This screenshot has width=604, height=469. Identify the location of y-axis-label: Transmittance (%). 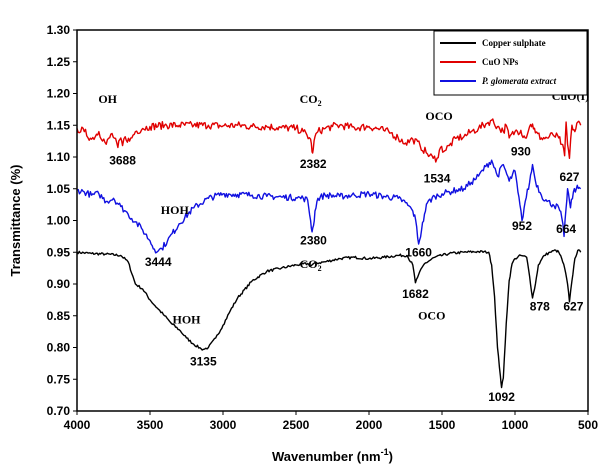
(15, 221).